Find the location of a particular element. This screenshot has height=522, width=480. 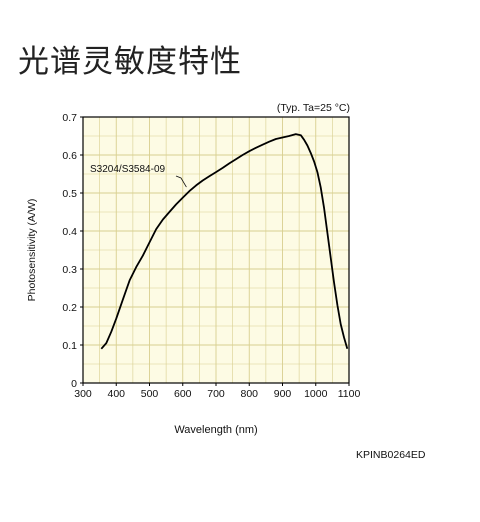

annotation-leader-line is located at coordinates (181, 181).